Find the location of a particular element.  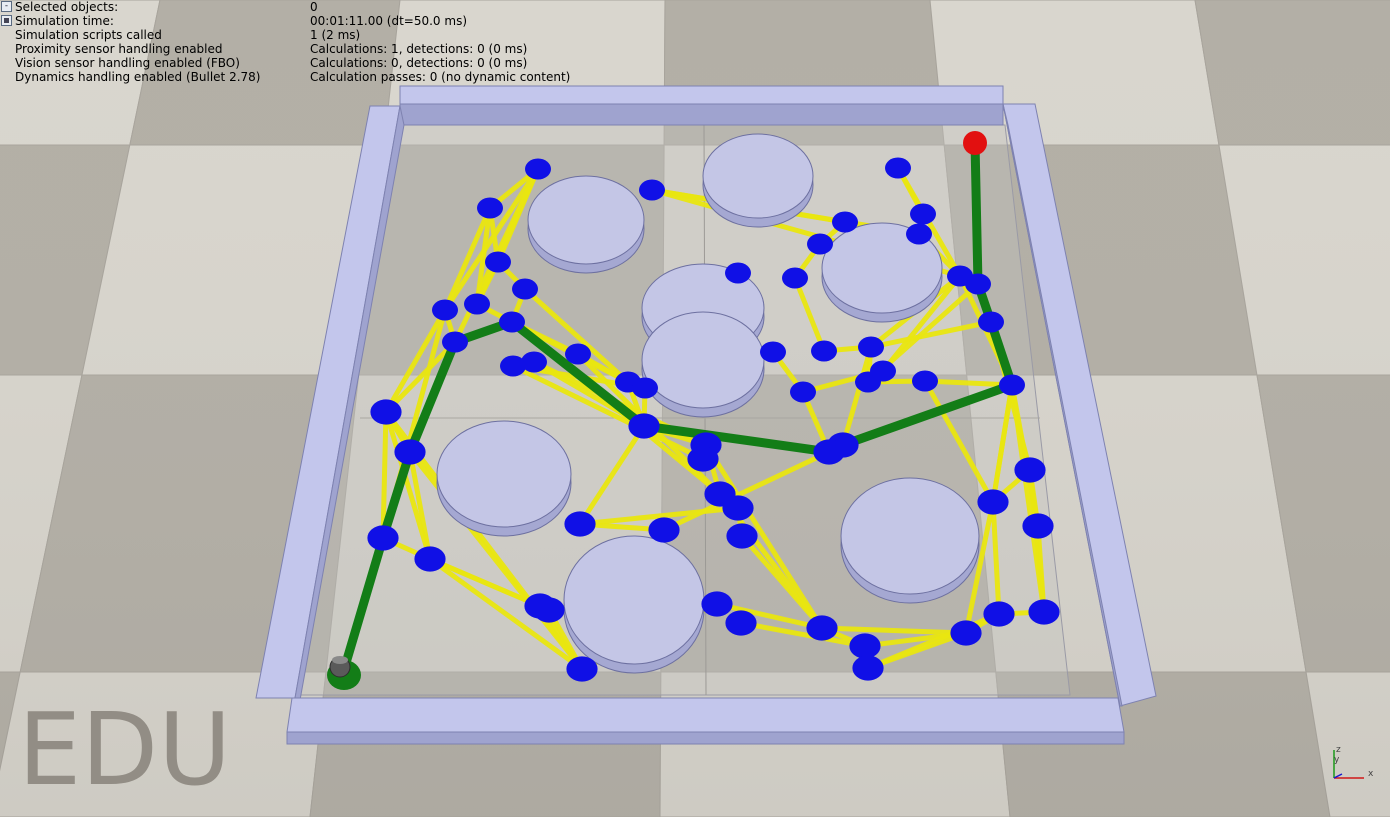

info-value: Calculations: 0, detections: 0 (0 ms) is located at coordinates (419, 63).